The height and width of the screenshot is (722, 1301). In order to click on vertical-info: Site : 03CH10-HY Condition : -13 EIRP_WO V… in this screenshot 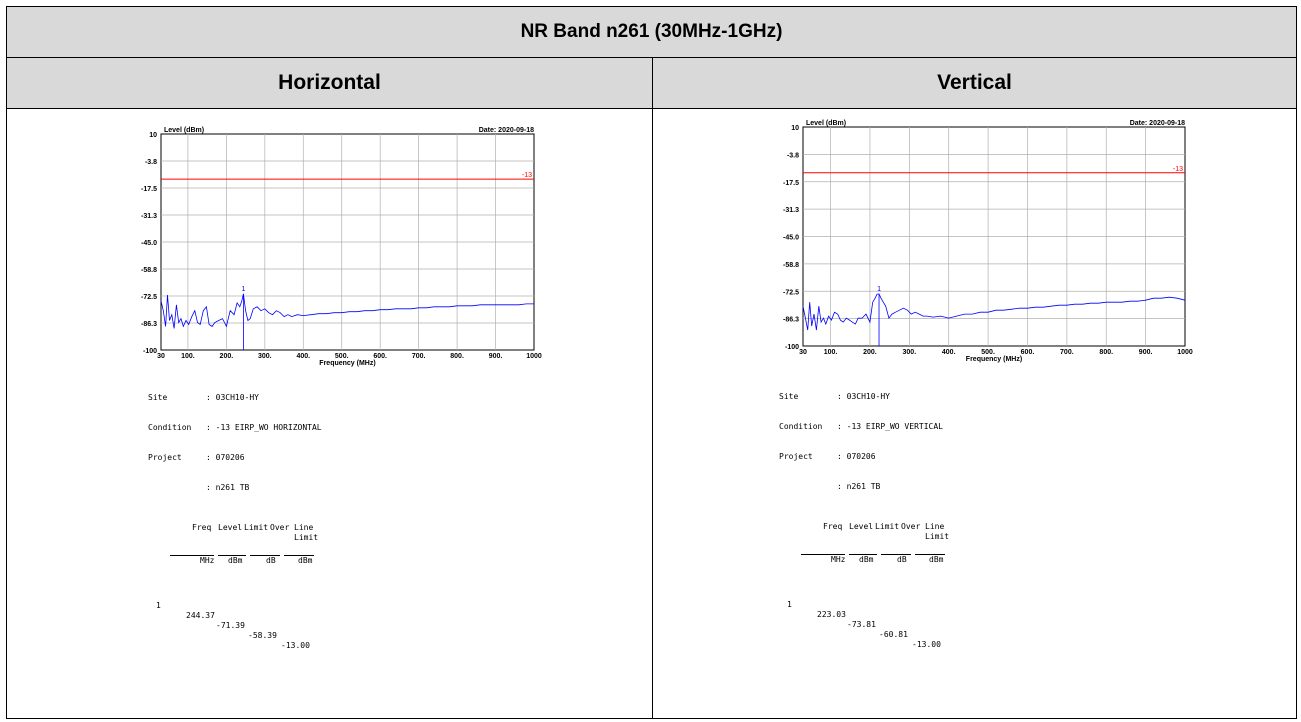, I will do `click(864, 510)`.